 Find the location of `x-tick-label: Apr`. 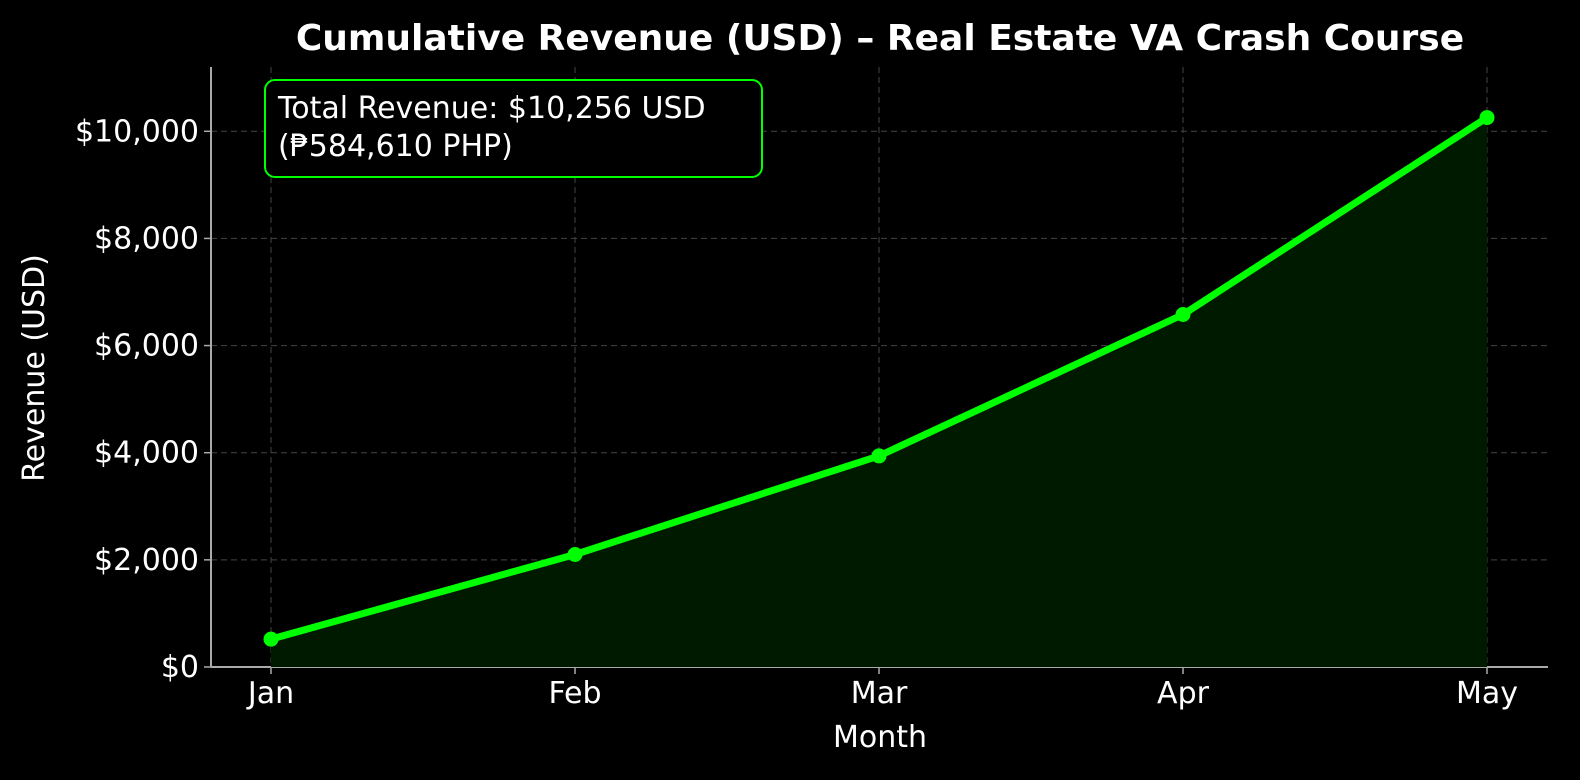

x-tick-label: Apr is located at coordinates (1183, 693).